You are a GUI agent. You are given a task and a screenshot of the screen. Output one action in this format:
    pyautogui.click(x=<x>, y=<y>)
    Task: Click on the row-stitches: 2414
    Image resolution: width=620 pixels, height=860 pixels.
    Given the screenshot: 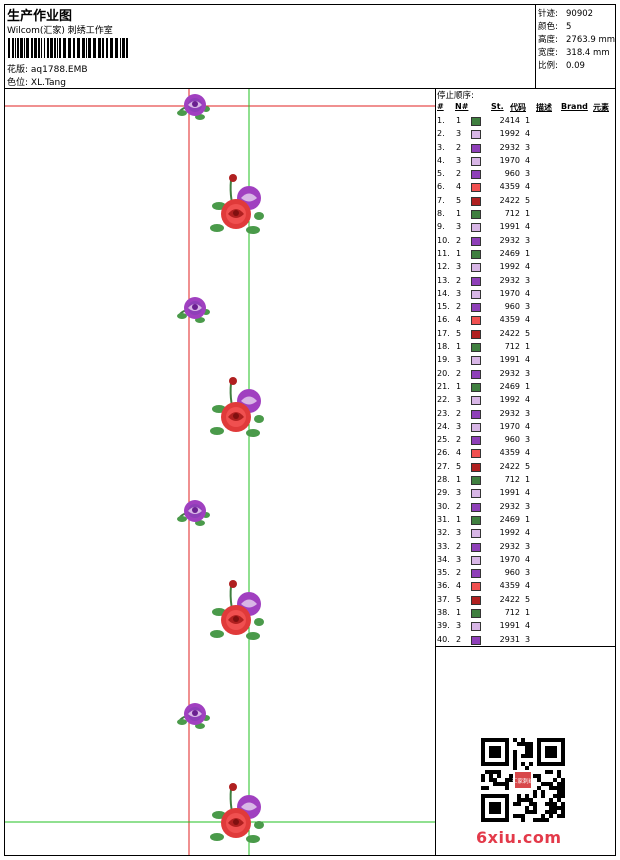 What is the action you would take?
    pyautogui.click(x=509, y=120)
    